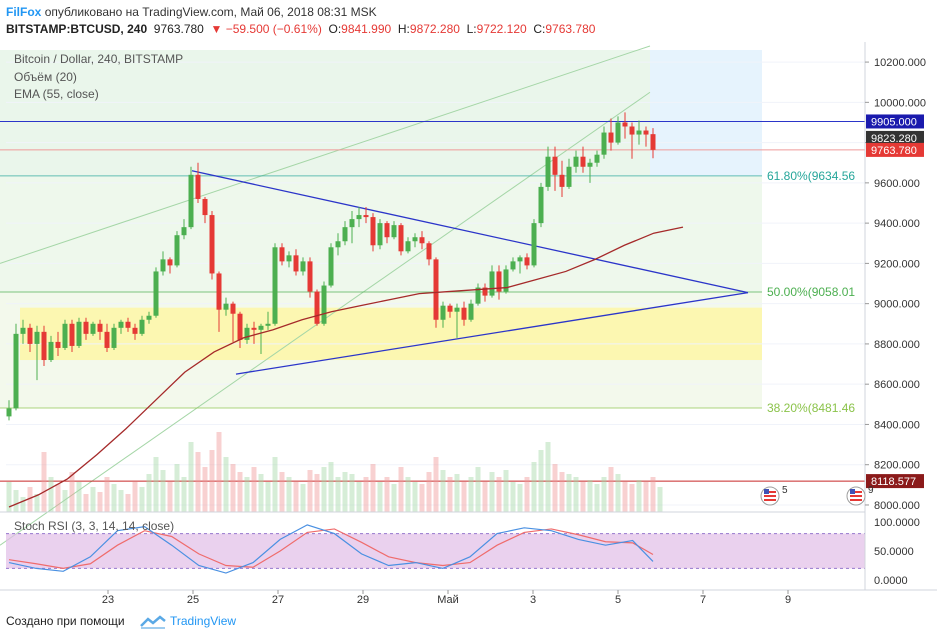  What do you see at coordinates (24, 12) in the screenshot?
I see `author-link: FilFox` at bounding box center [24, 12].